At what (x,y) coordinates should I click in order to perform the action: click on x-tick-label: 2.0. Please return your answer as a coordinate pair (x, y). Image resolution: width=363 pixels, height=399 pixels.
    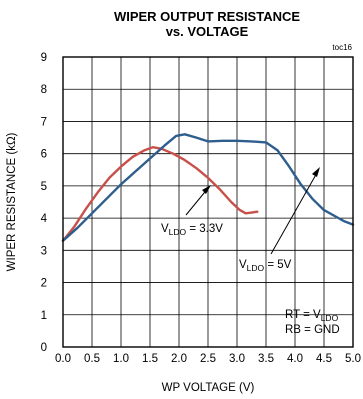
    Looking at the image, I should click on (179, 359).